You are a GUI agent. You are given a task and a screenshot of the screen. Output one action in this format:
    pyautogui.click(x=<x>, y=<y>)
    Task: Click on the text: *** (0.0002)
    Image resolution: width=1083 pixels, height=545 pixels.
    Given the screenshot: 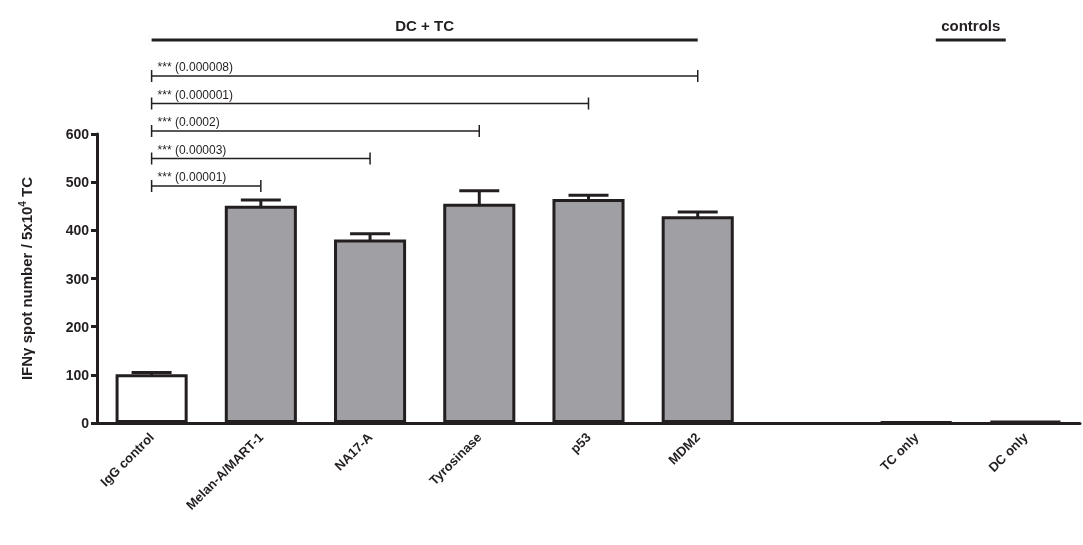 What is the action you would take?
    pyautogui.click(x=188, y=122)
    